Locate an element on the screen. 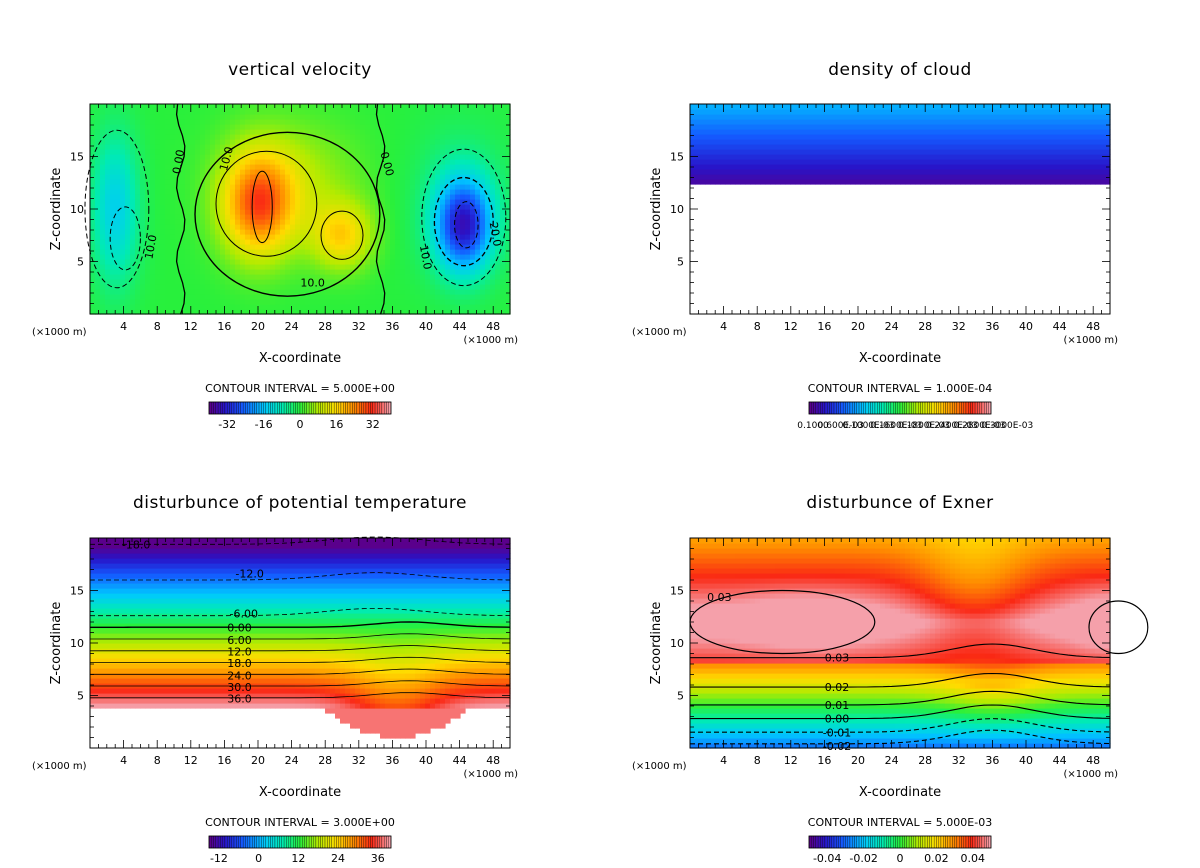 This screenshot has width=1200, height=868. colorbar-swatch is located at coordinates (383, 408).